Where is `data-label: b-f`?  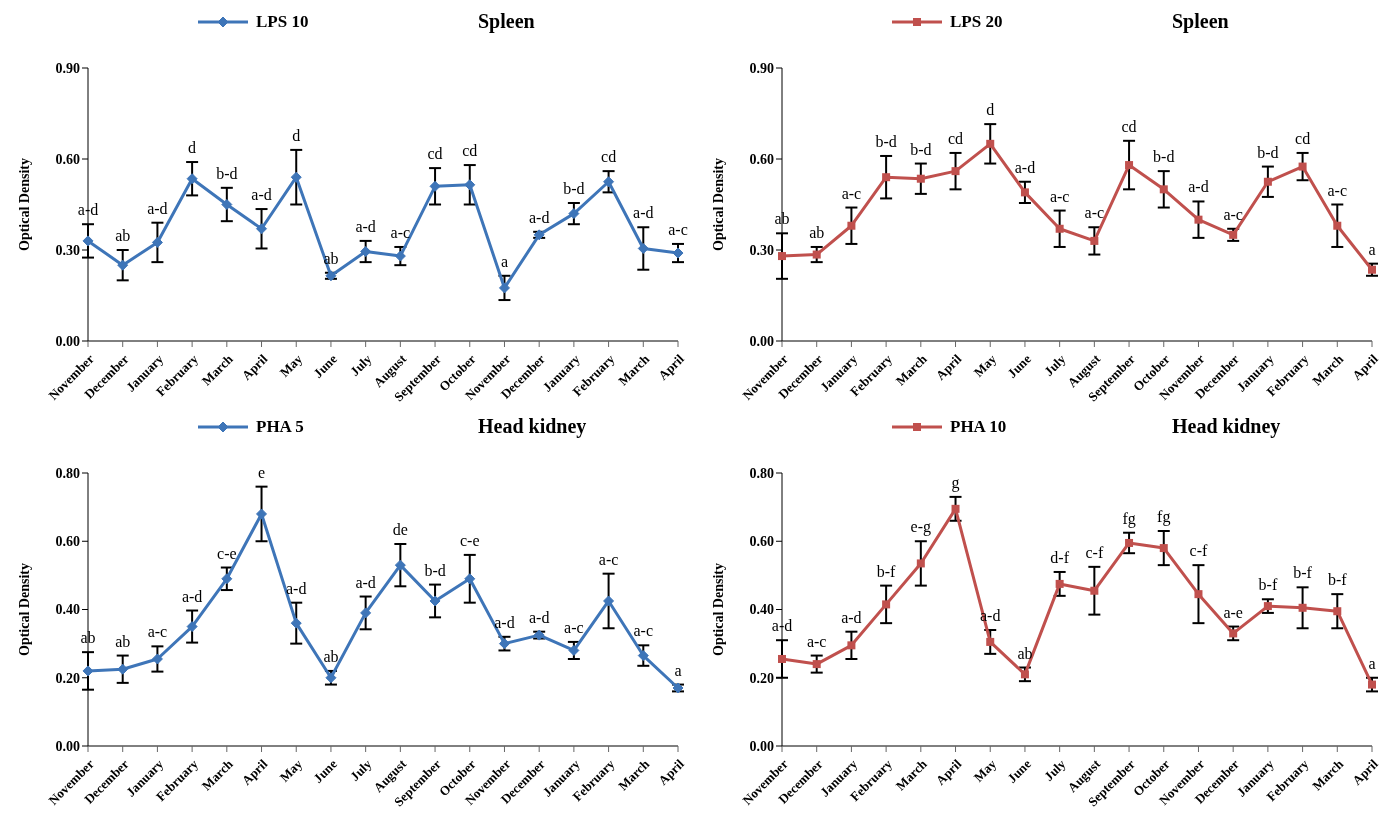 data-label: b-f is located at coordinates (886, 571).